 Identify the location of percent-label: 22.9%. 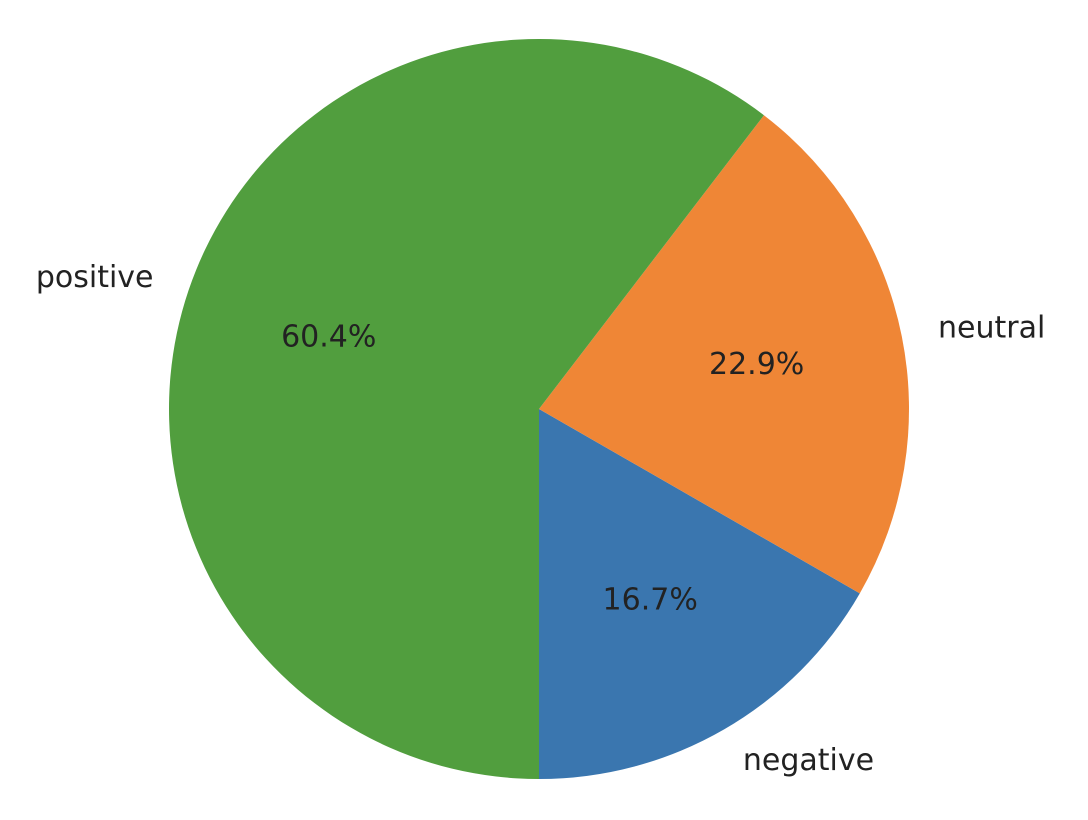
(756, 364).